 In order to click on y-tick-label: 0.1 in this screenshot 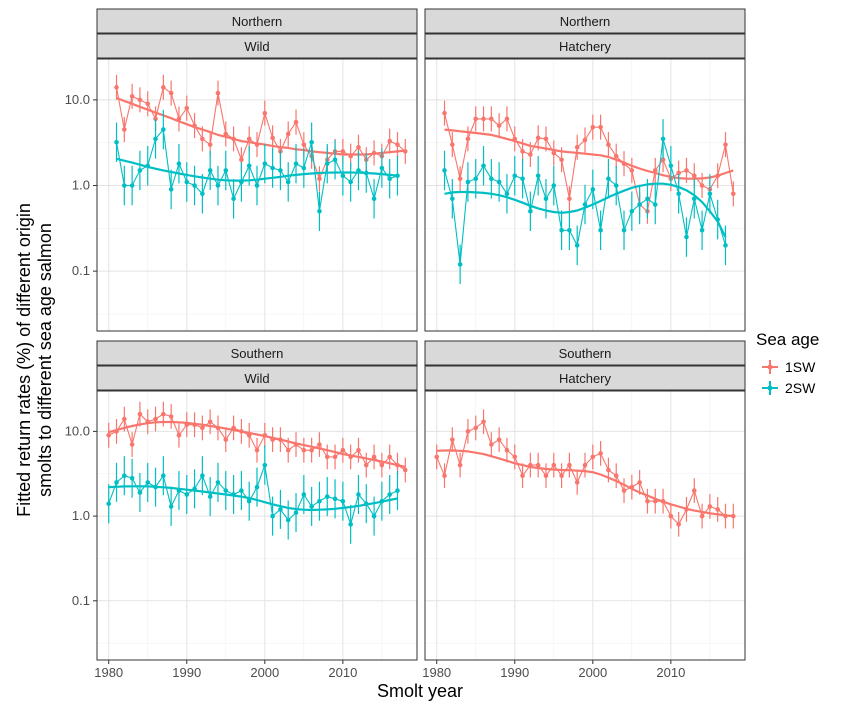, I will do `click(81, 270)`.